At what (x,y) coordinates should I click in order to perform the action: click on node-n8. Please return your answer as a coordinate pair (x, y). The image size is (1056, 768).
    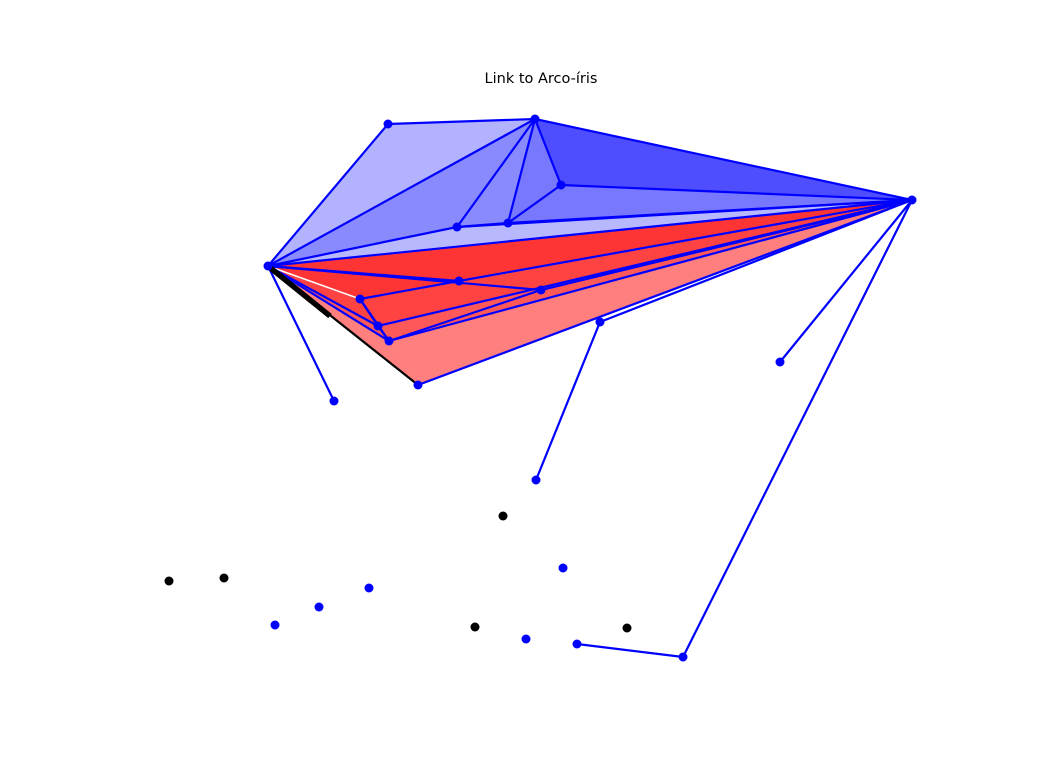
    Looking at the image, I should click on (459, 281).